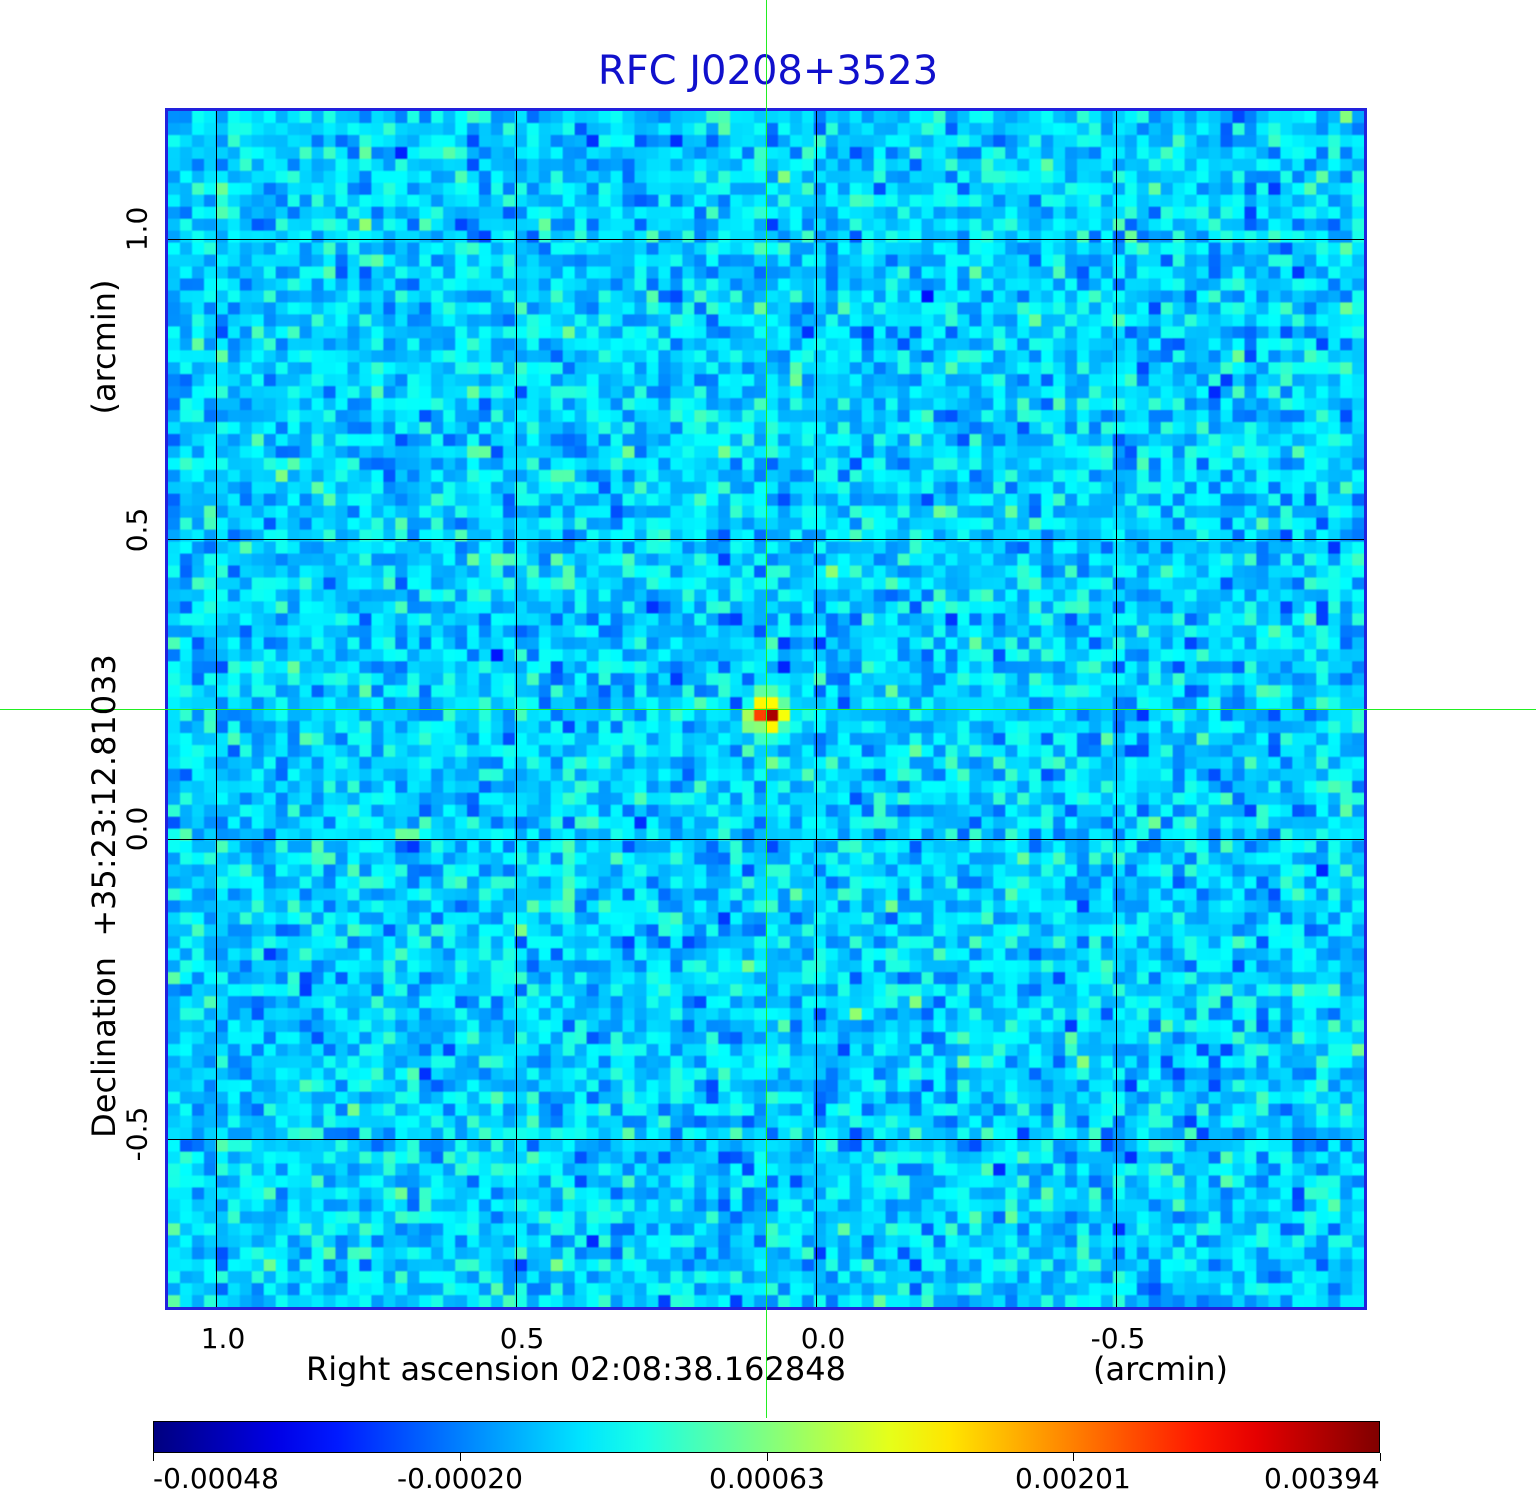 The height and width of the screenshot is (1511, 1536). Describe the element at coordinates (766, 1437) in the screenshot. I see `colorbar` at that location.